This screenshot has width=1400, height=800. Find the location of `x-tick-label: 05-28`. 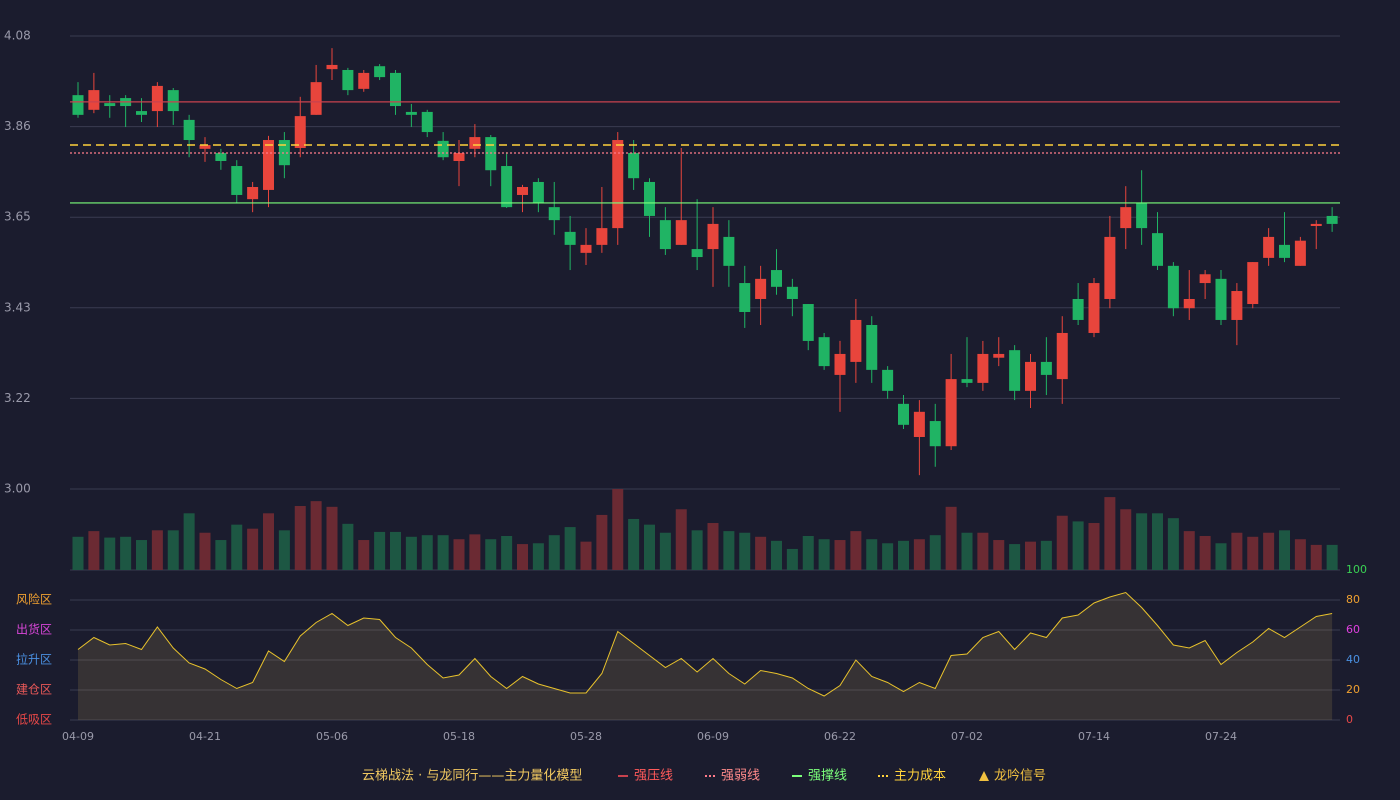

x-tick-label: 05-28 is located at coordinates (586, 736).